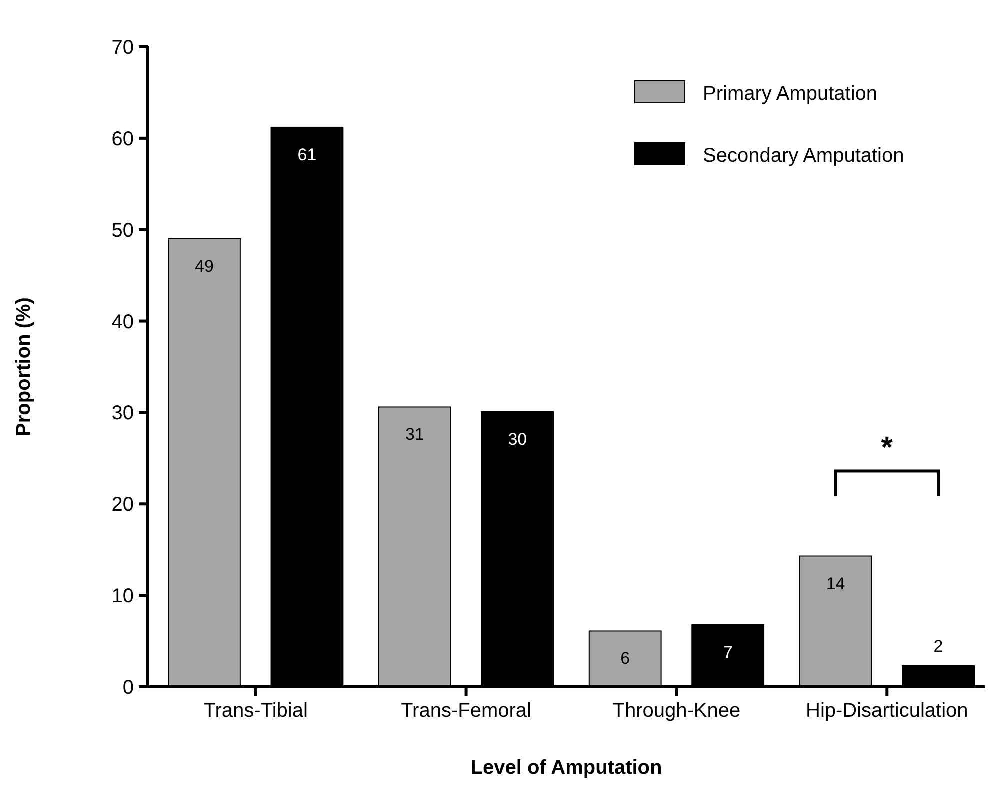 The width and height of the screenshot is (992, 807). What do you see at coordinates (803, 156) in the screenshot?
I see `legend-label: Secondary Amputation` at bounding box center [803, 156].